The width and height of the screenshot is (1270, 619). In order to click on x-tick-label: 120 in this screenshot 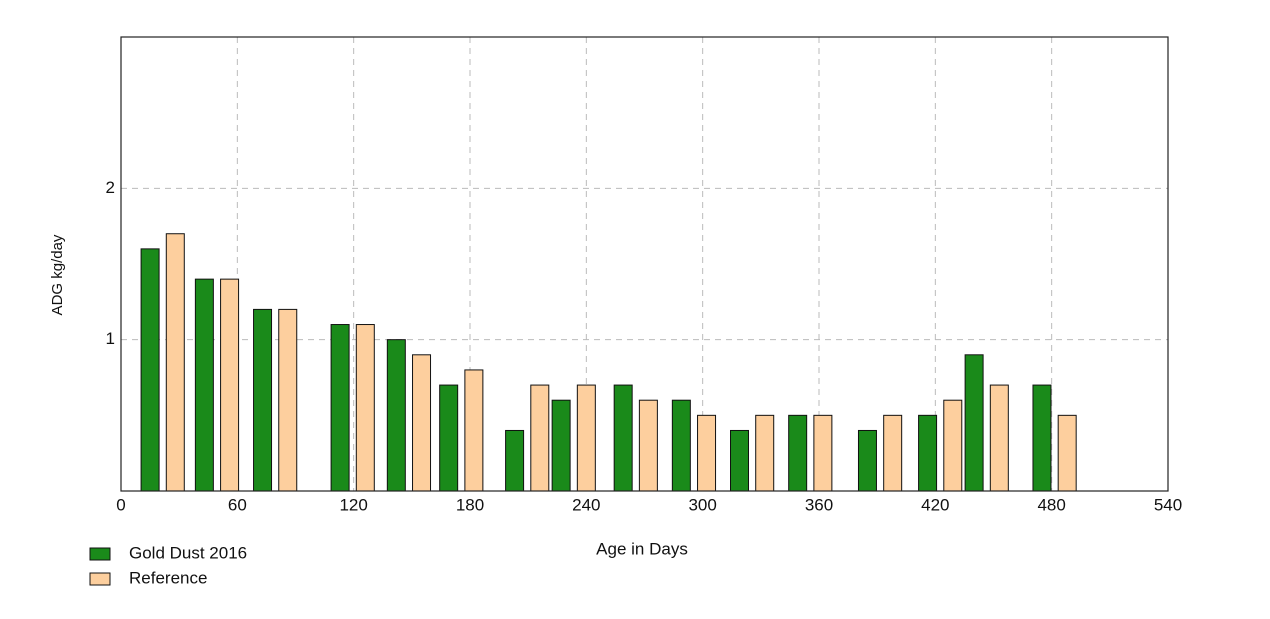, I will do `click(353, 504)`.